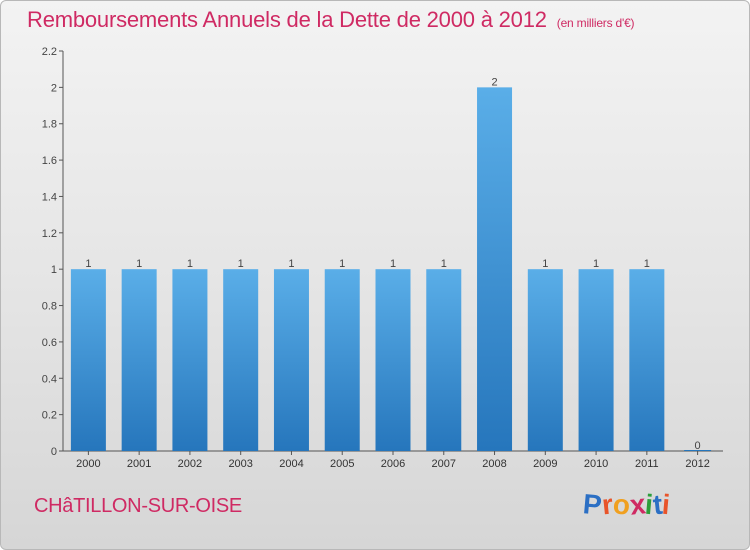  I want to click on y-tick-label: 1, so click(54, 270).